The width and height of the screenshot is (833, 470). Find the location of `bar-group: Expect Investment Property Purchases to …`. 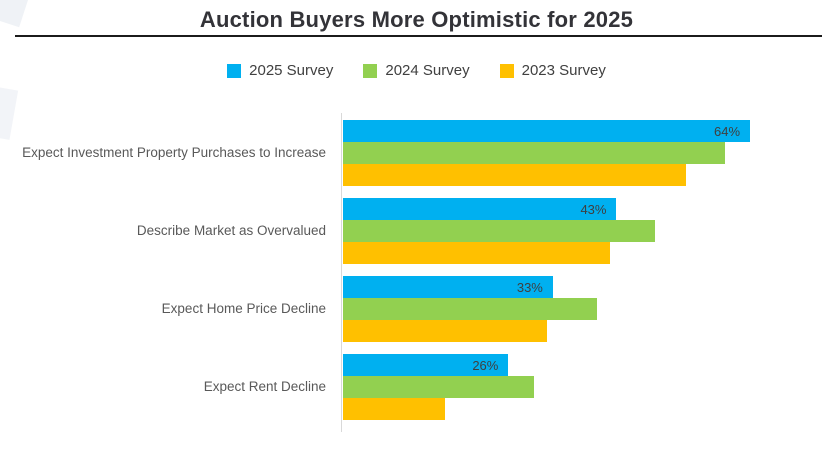

bar-group: Expect Investment Property Purchases to … is located at coordinates (375, 153).